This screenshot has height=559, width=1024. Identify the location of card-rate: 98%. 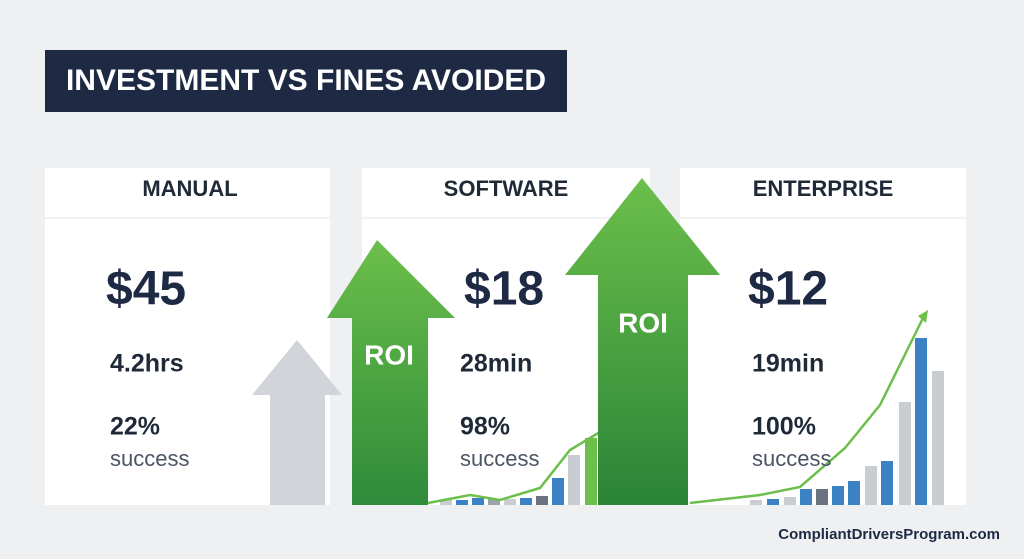
(485, 427).